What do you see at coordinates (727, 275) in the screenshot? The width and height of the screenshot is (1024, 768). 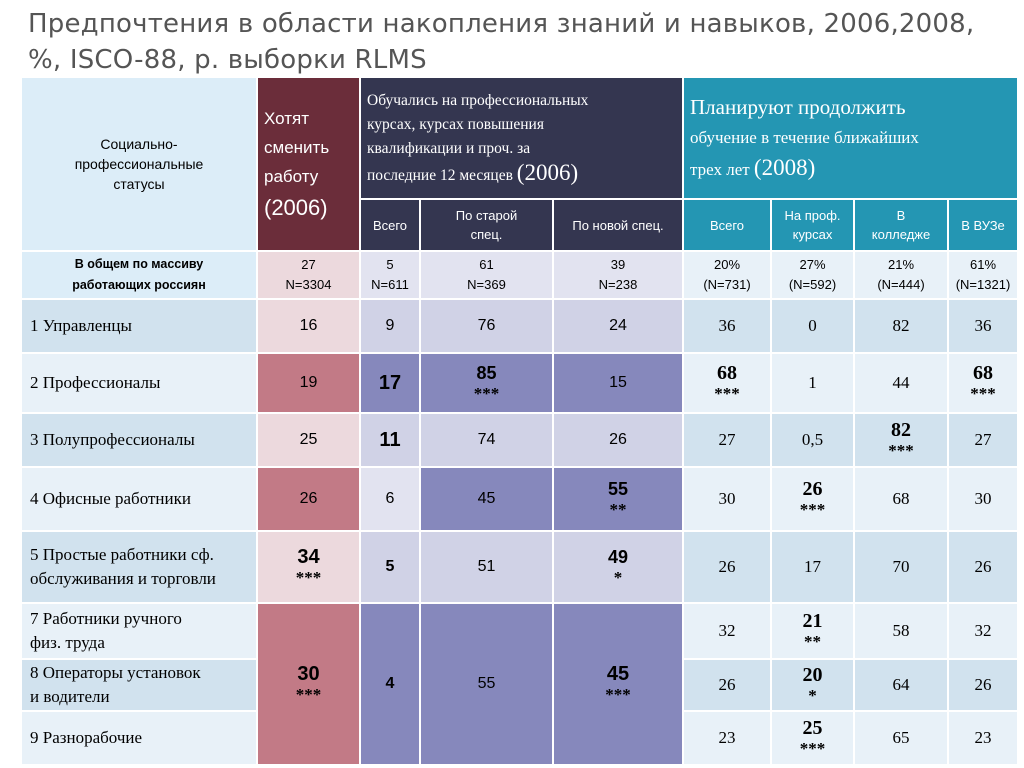 I see `total-plan-total: 20% (N=731)` at bounding box center [727, 275].